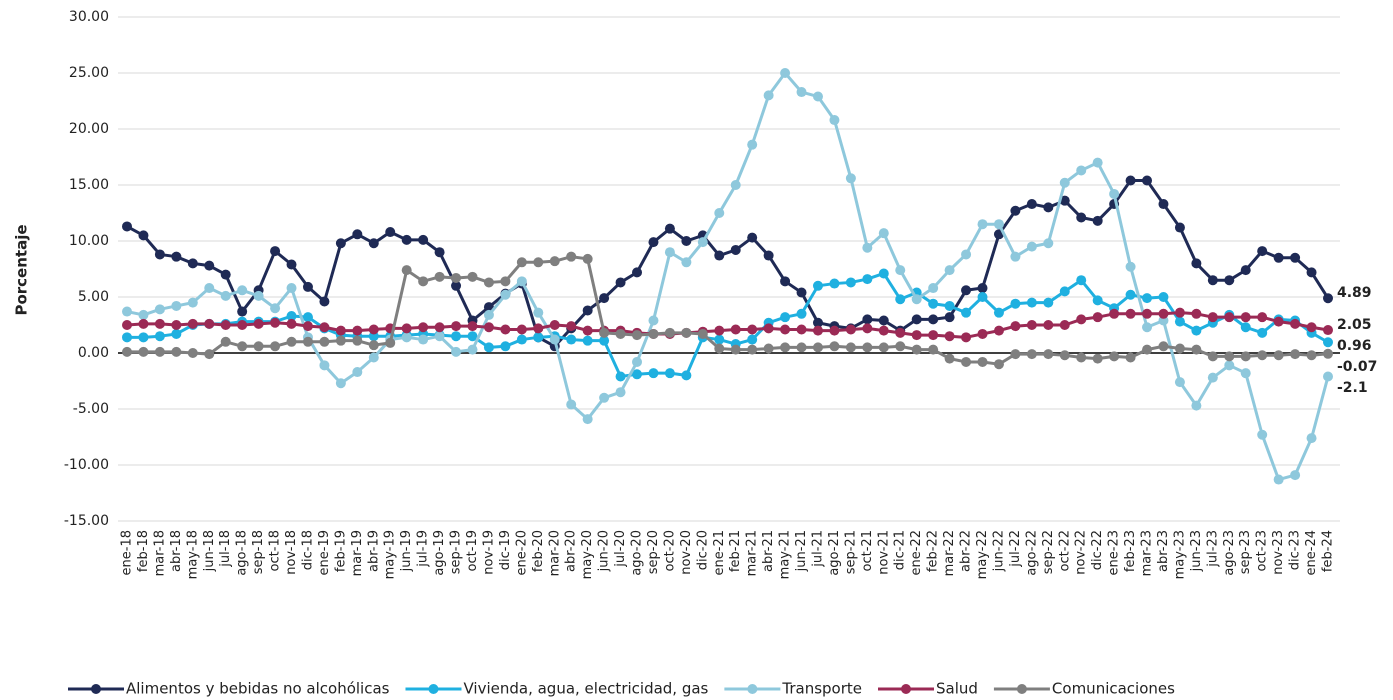 The image size is (1393, 700). Describe the element at coordinates (291, 552) in the screenshot. I see `x-tick-label: nov-18` at that location.